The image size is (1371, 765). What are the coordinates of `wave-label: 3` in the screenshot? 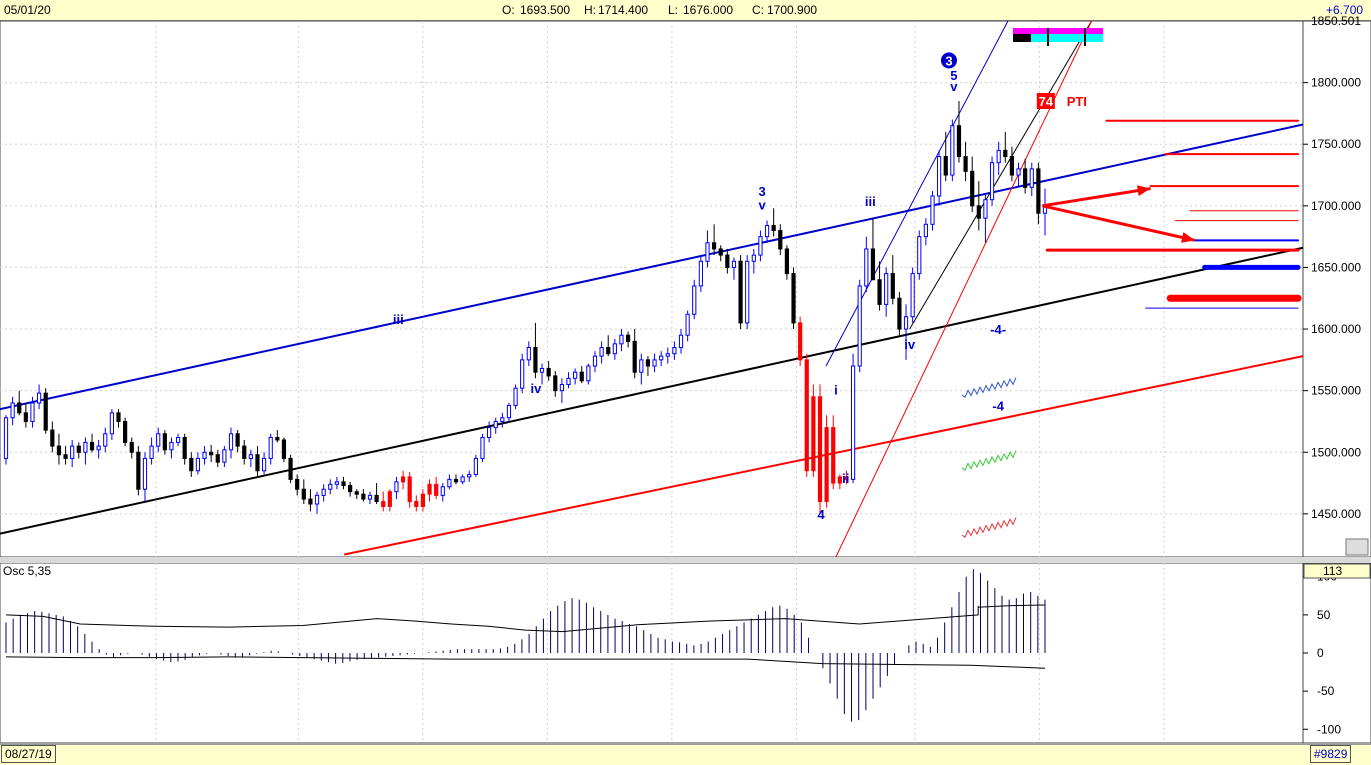 It's located at (762, 191).